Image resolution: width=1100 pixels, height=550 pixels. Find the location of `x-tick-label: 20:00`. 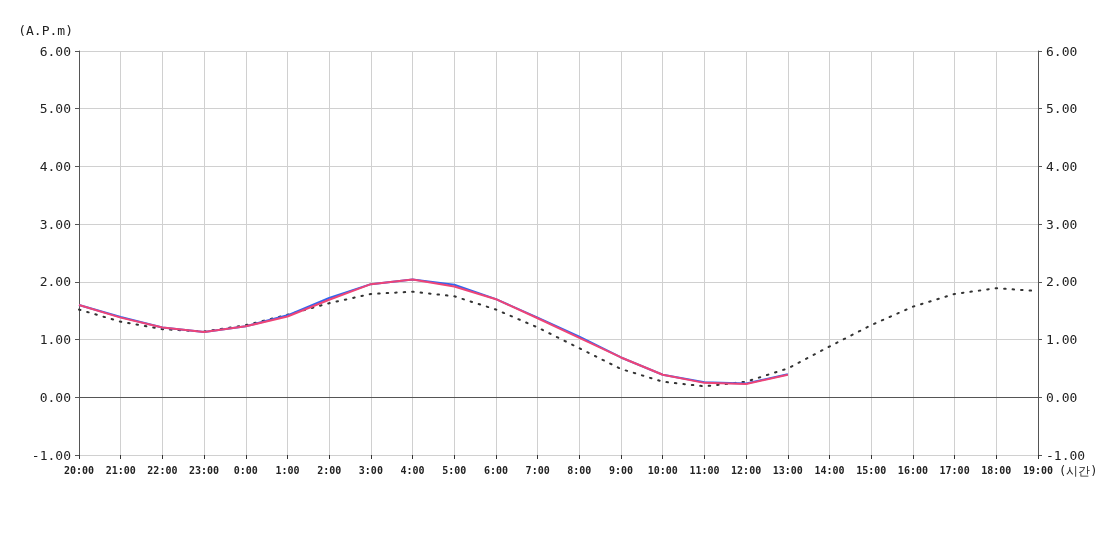

x-tick-label: 20:00 is located at coordinates (79, 470).